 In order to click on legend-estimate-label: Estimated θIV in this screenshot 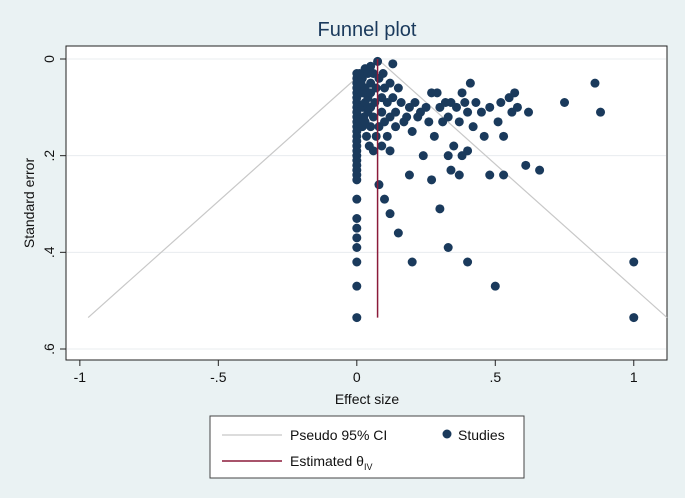, I will do `click(331, 462)`.